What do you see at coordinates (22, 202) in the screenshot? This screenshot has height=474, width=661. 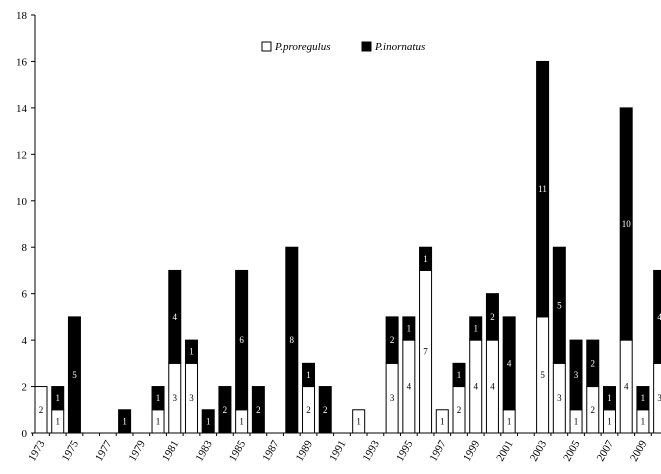 I see `y-tick-label: 10` at bounding box center [22, 202].